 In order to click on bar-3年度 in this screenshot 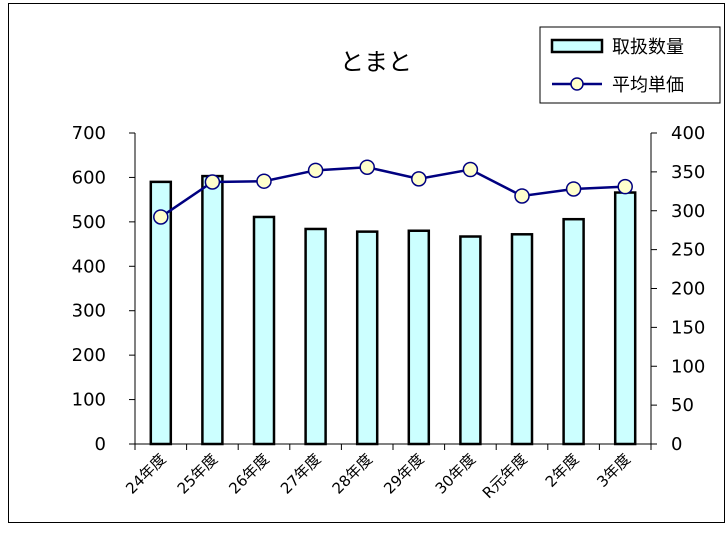, I will do `click(625, 318)`.